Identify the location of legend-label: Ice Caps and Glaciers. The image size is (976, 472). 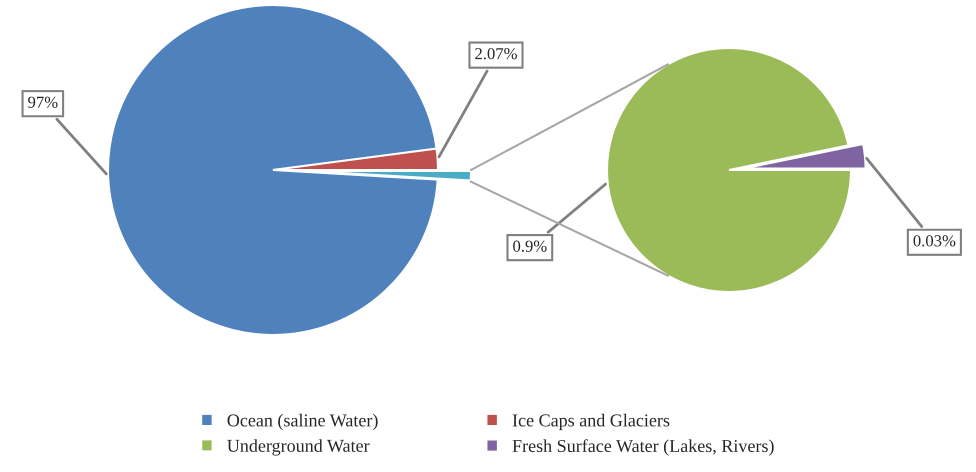
(591, 422).